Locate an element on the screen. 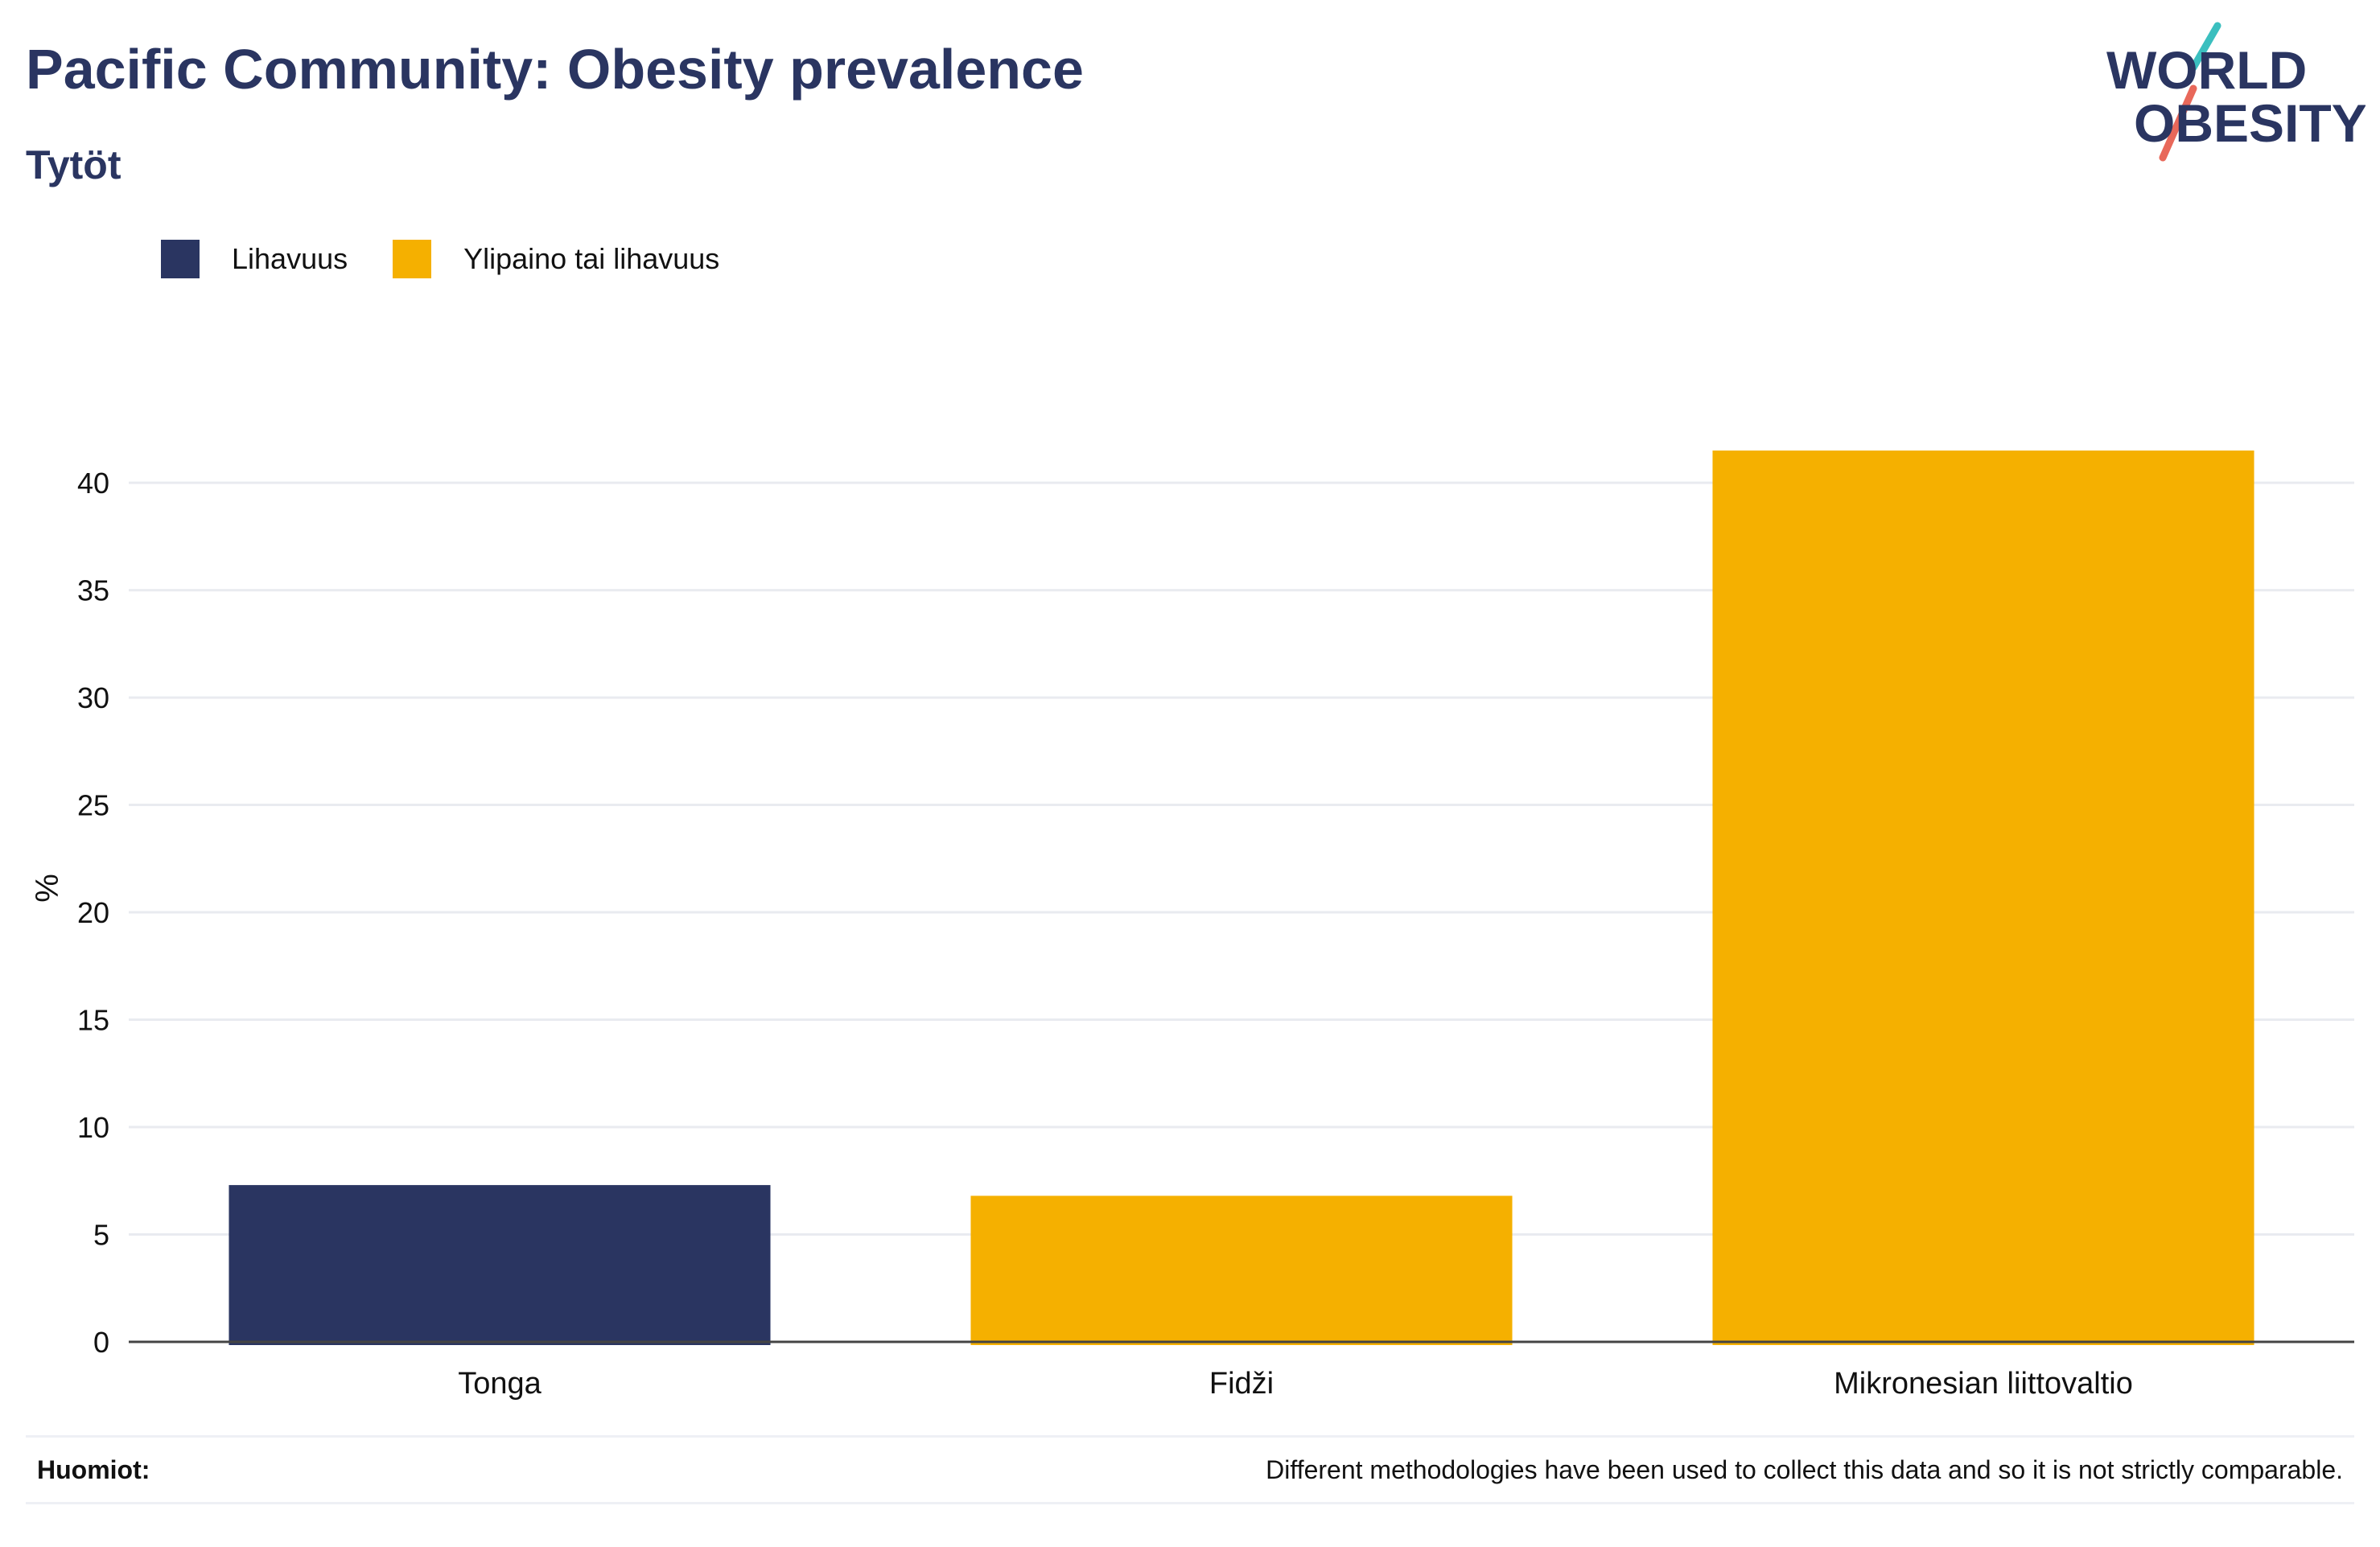 The image size is (2380, 1547). x-tick-labels: Tonga Fidži Mikronesian liittovaltio is located at coordinates (1295, 1384).